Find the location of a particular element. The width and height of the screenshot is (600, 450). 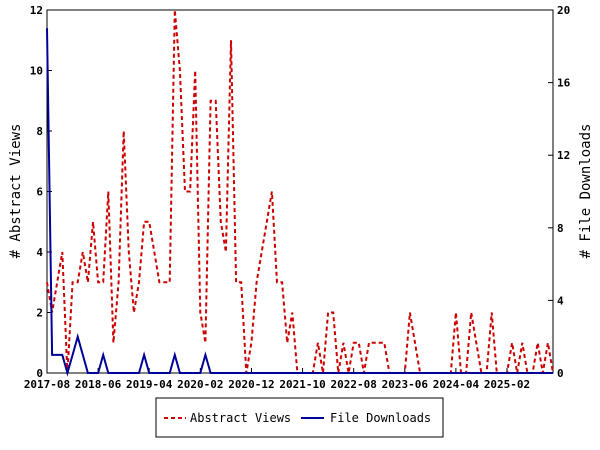

right-tick-label: 12 is located at coordinates (563, 155).